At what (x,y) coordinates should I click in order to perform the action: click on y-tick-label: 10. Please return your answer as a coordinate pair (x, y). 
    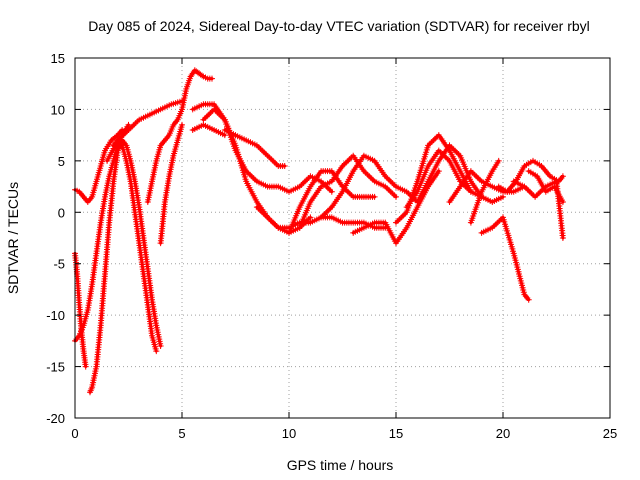
    Looking at the image, I should click on (58, 109).